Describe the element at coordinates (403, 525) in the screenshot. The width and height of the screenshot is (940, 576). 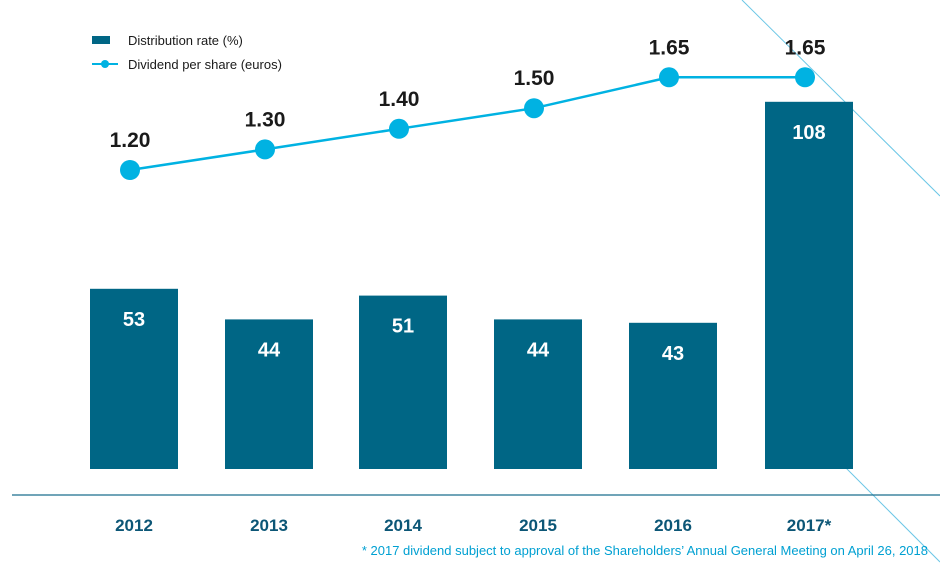
I see `x-tick-label: 2014` at that location.